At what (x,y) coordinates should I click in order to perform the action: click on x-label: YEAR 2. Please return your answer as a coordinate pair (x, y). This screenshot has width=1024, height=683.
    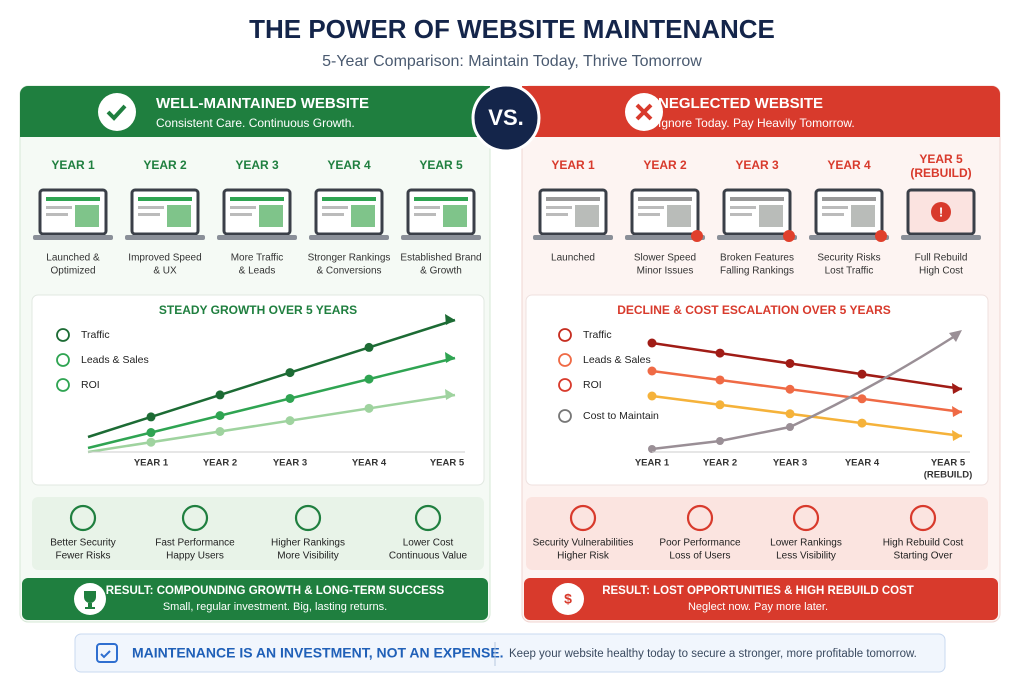
    Looking at the image, I should click on (720, 463).